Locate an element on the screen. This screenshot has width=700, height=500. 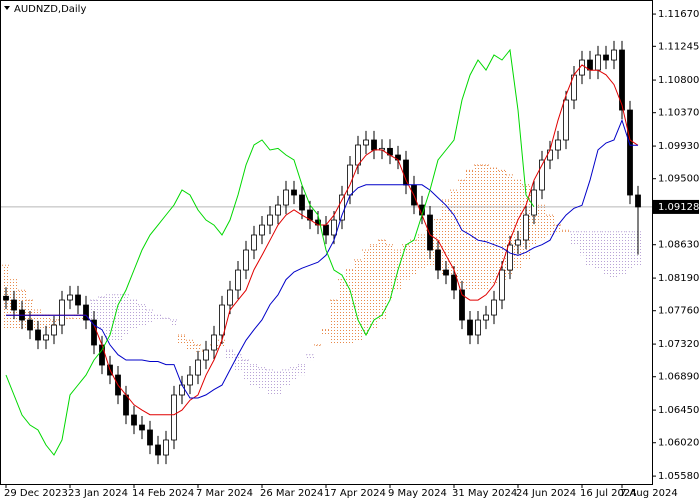
y-tick-label: 1.08630 is located at coordinates (678, 245).